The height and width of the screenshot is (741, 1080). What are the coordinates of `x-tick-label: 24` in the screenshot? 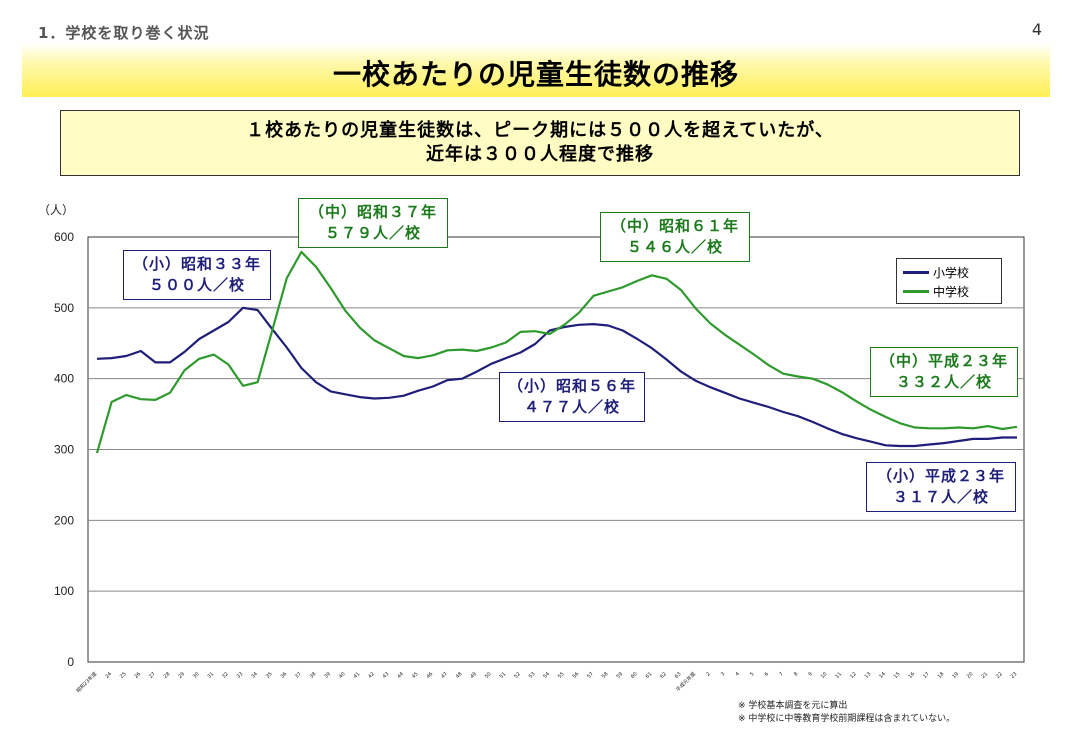 It's located at (108, 675).